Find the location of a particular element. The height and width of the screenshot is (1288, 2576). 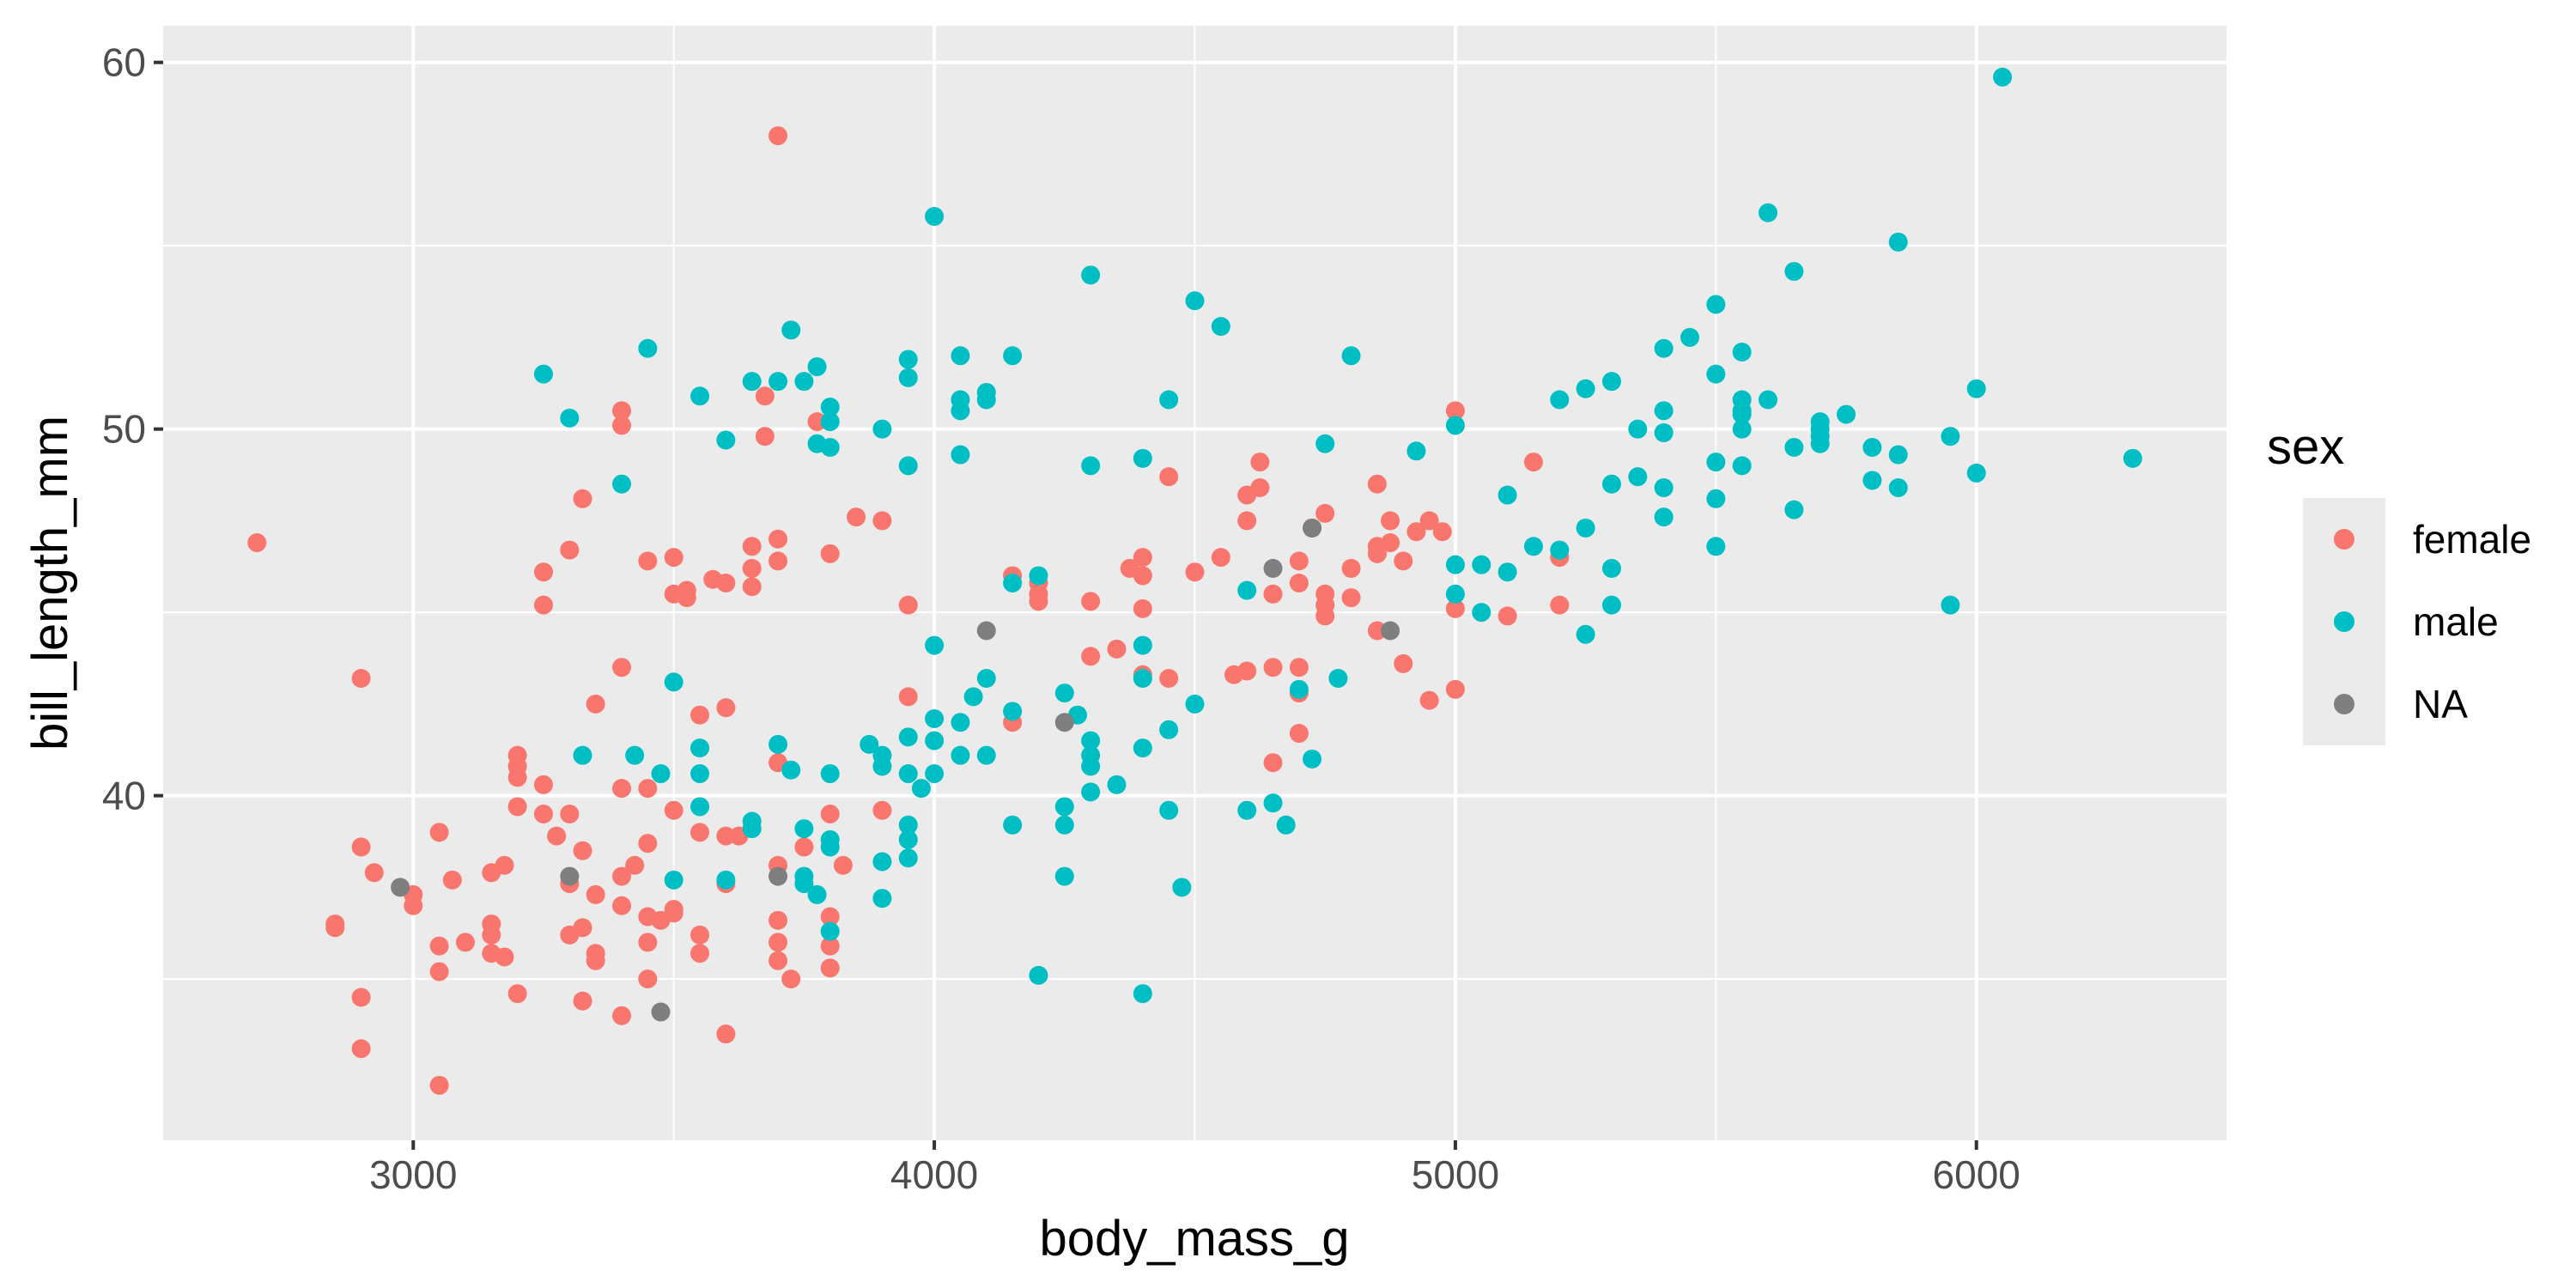

legend-title: sex is located at coordinates (2305, 447).